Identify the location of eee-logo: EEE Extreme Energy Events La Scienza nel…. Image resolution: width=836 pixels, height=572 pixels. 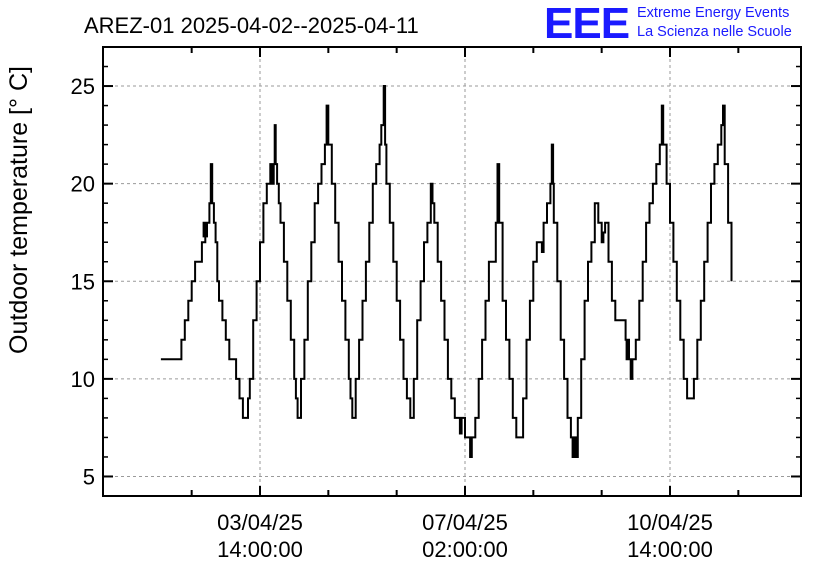
(690, 24).